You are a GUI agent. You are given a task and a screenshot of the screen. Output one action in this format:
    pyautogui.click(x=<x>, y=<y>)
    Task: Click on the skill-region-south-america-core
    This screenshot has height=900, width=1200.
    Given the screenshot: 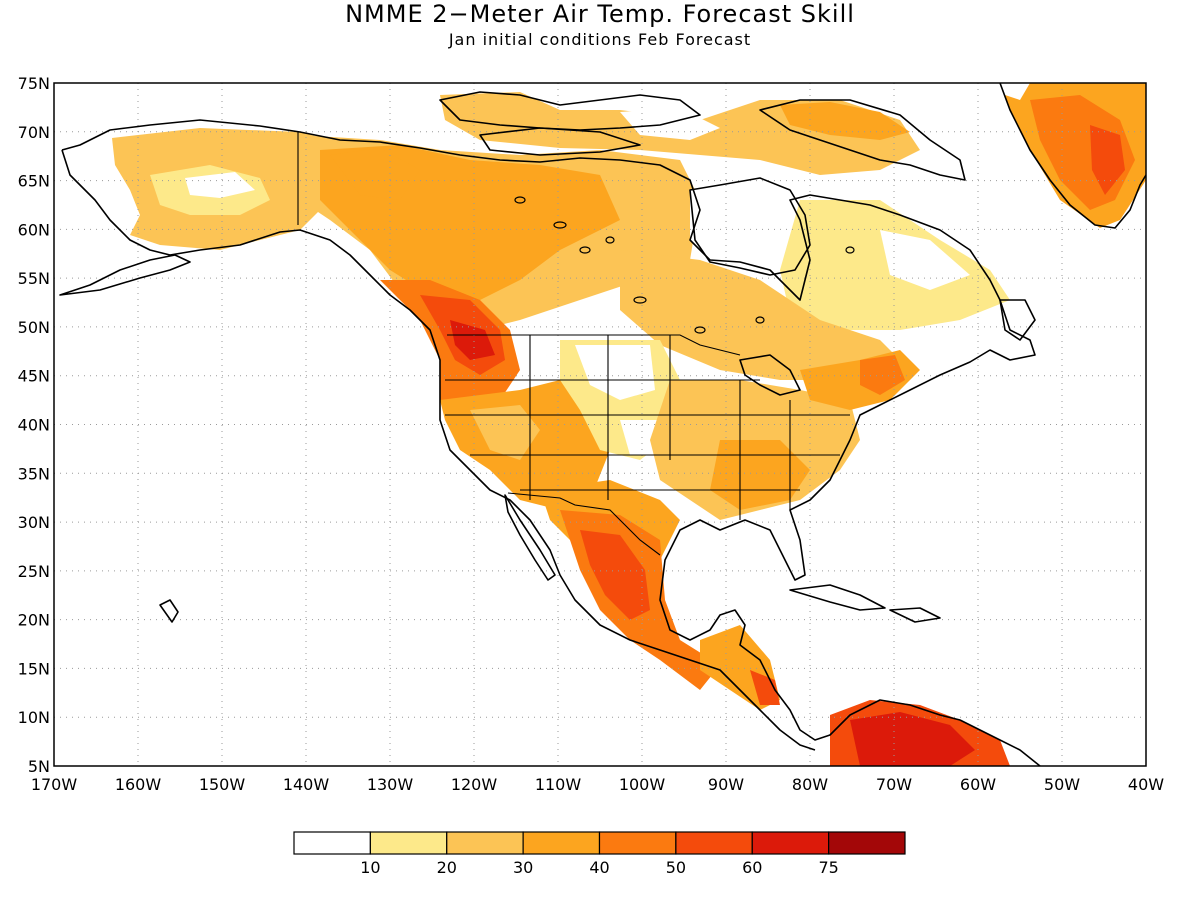 What is the action you would take?
    pyautogui.click(x=912, y=739)
    